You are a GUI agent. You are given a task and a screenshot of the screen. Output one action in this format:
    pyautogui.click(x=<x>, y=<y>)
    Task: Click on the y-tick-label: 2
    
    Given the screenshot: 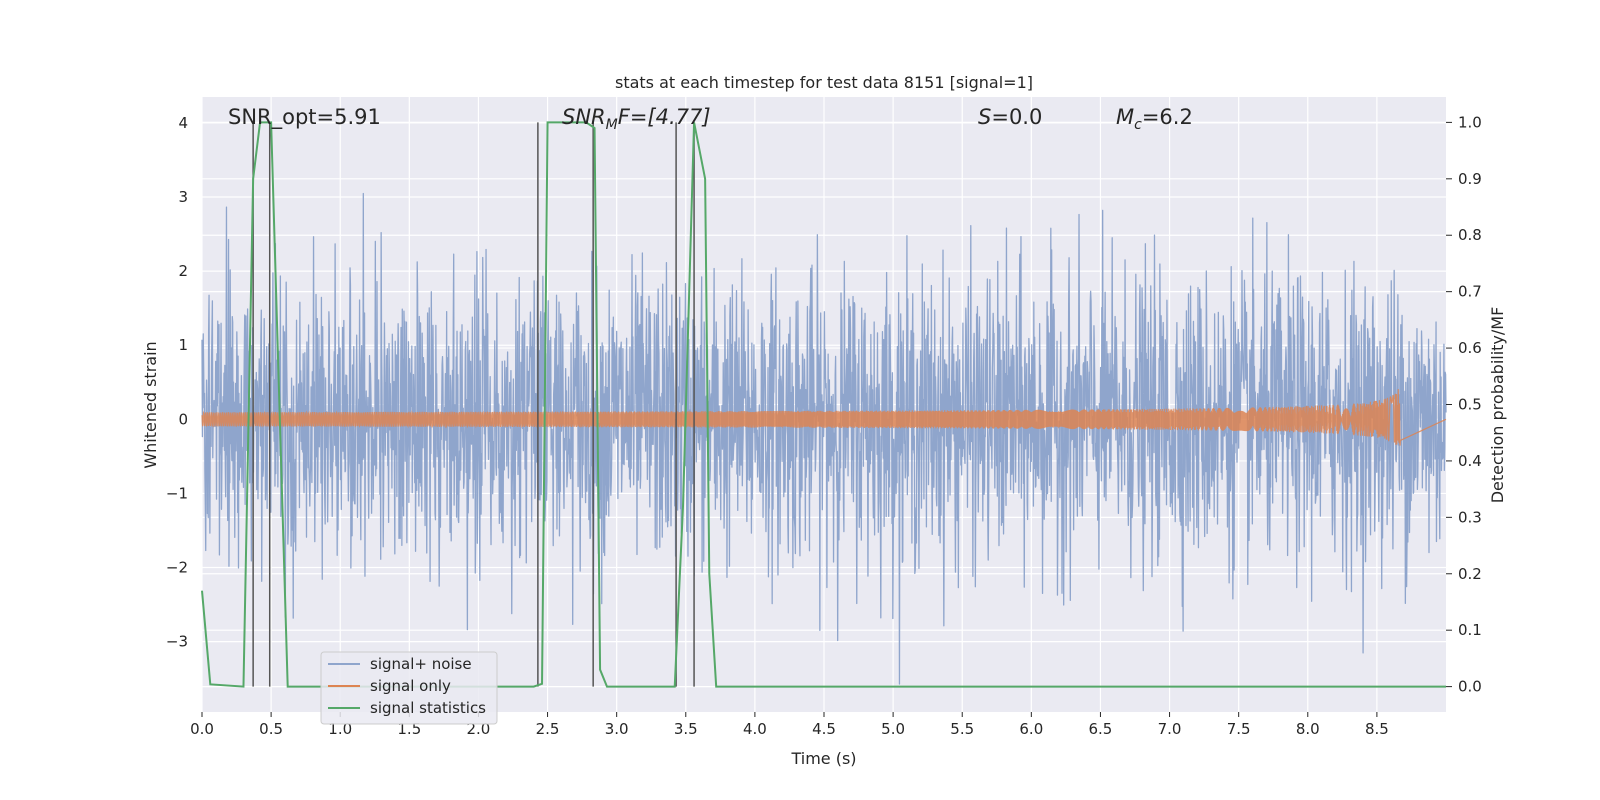 What is the action you would take?
    pyautogui.click(x=183, y=271)
    